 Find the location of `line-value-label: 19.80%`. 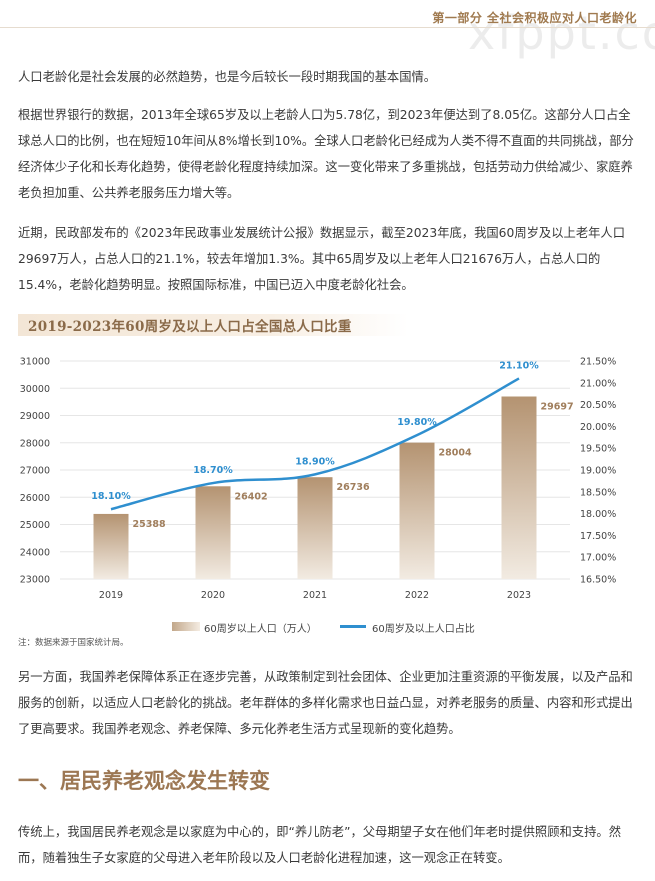

line-value-label: 19.80% is located at coordinates (417, 422).